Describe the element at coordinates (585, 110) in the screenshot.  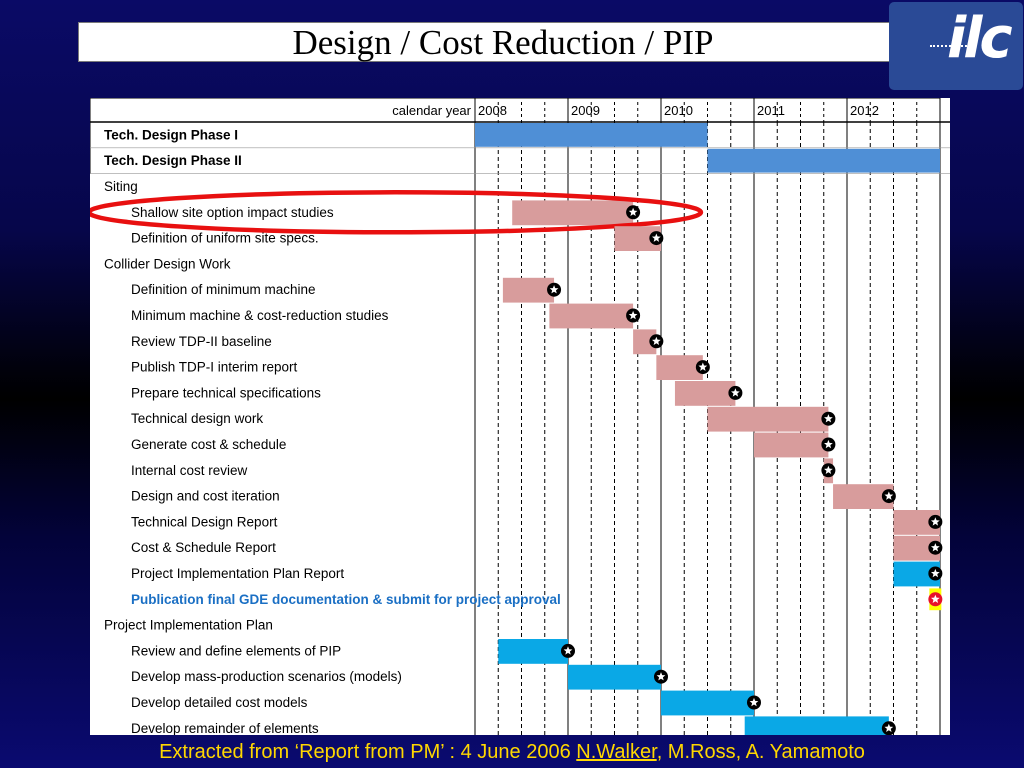
I see `year-tick-label: 2009` at that location.